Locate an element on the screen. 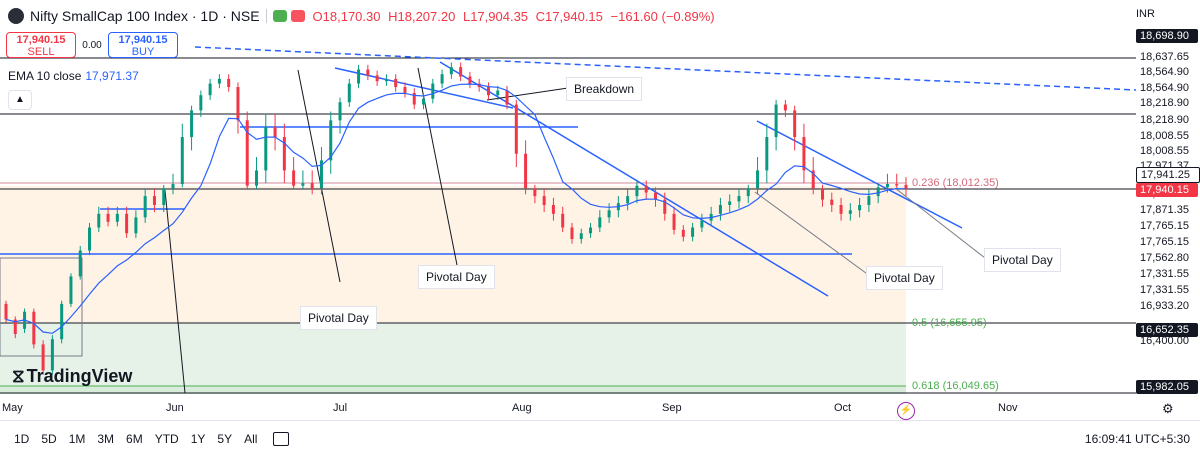 Image resolution: width=1200 pixels, height=457 pixels. ema-label: EMA 10 close is located at coordinates (45, 76).